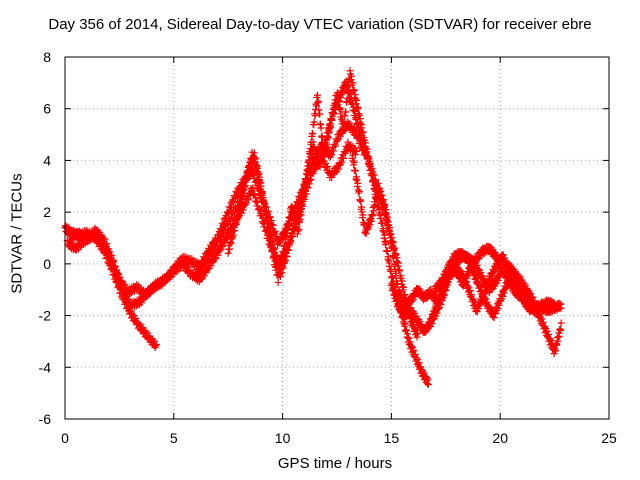  What do you see at coordinates (174, 438) in the screenshot?
I see `x-tick-label: 5` at bounding box center [174, 438].